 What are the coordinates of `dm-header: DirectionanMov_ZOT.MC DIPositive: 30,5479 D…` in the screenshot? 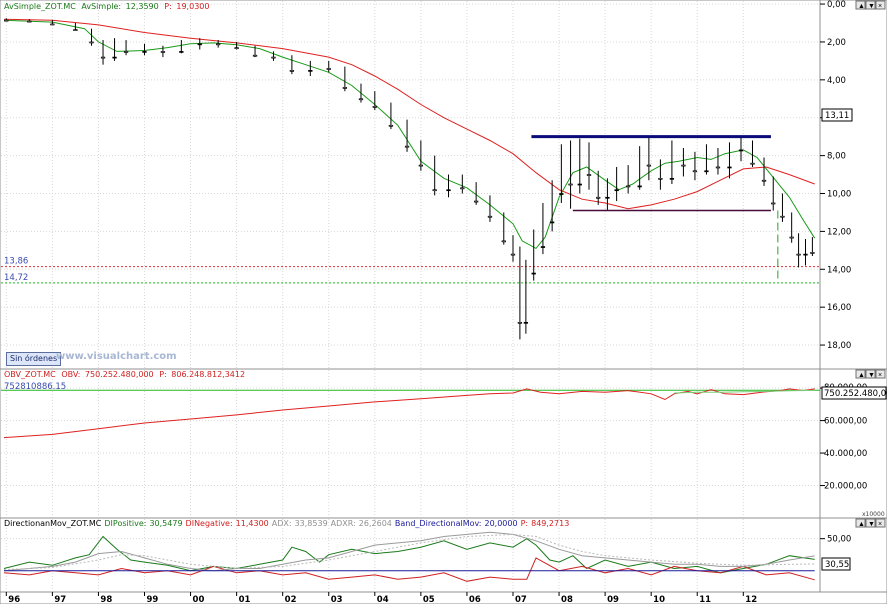 It's located at (286, 523).